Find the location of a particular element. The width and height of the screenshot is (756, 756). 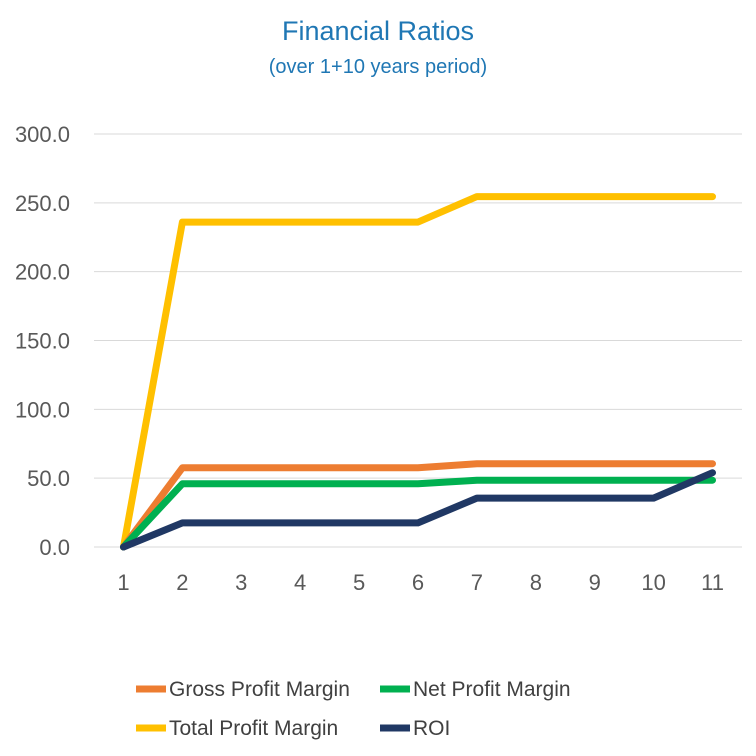

x-tick-label: 10 is located at coordinates (653, 582).